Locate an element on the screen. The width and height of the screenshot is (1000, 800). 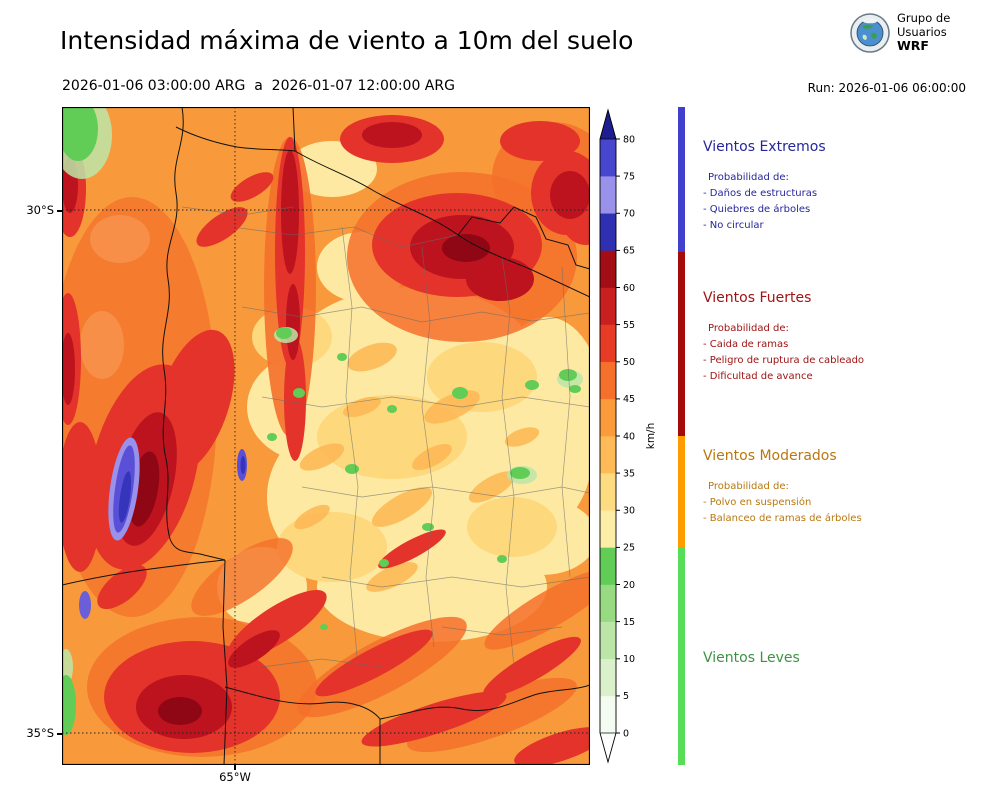
legend-extremos-prob-title: Probabilidad de: is located at coordinates (748, 177).